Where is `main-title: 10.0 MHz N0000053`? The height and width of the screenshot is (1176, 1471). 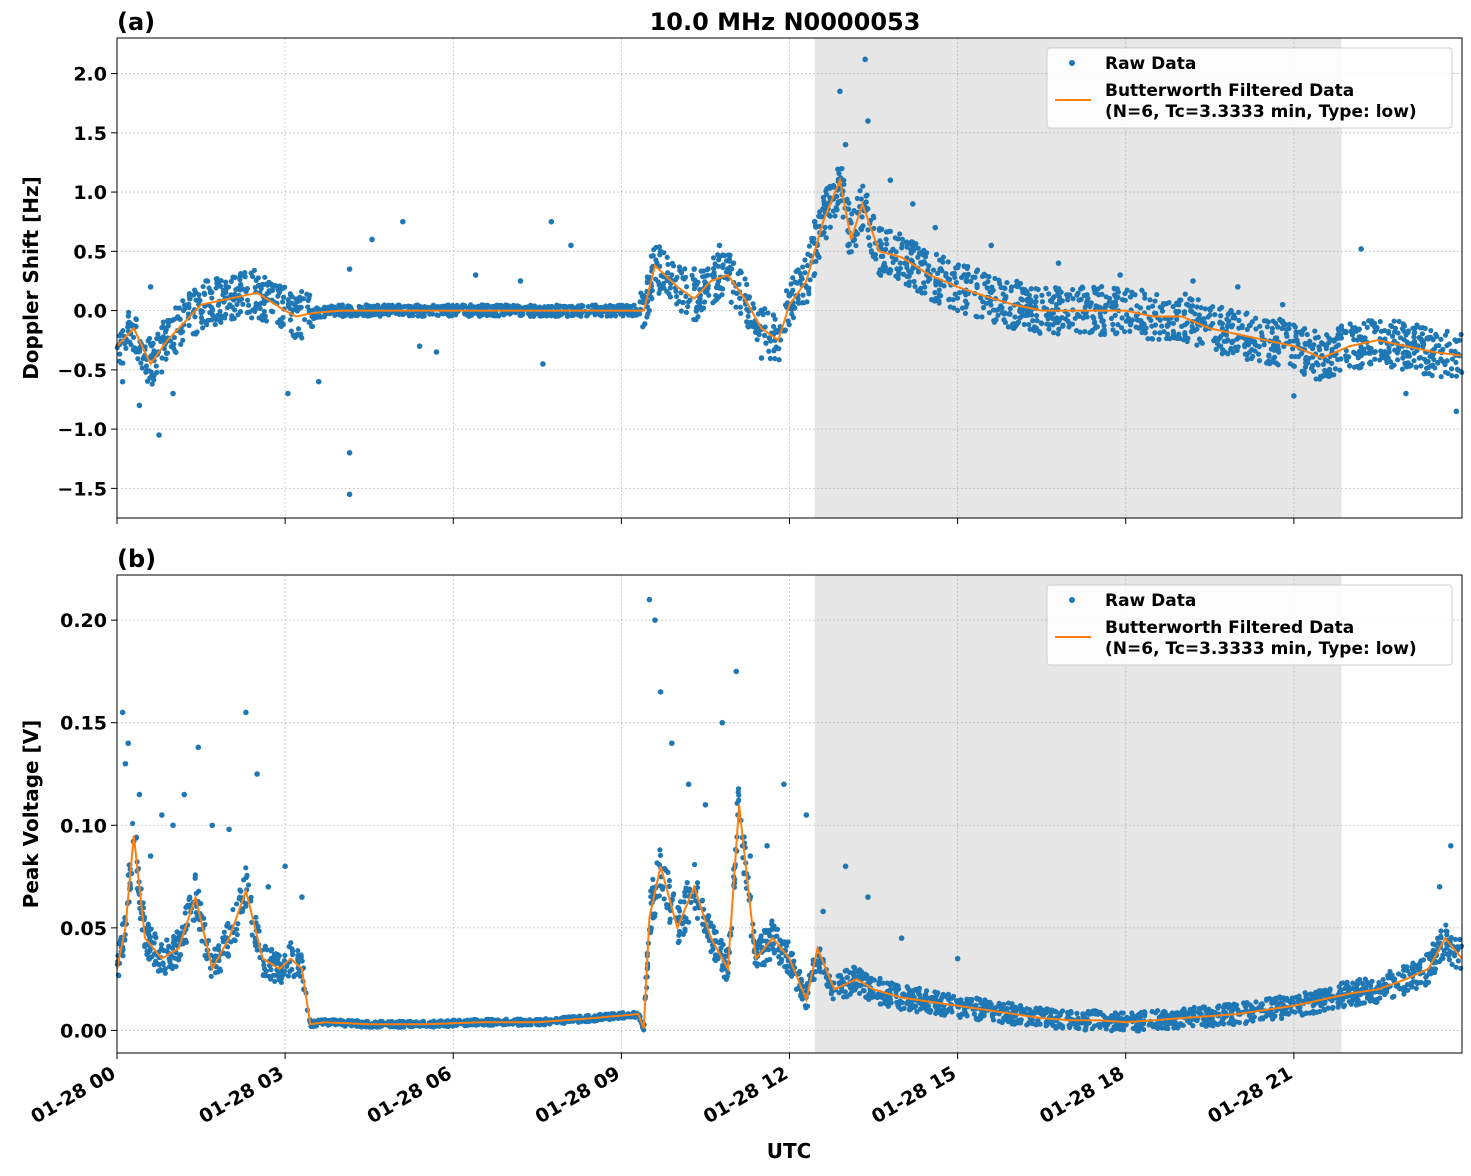
main-title: 10.0 MHz N0000053 is located at coordinates (785, 22).